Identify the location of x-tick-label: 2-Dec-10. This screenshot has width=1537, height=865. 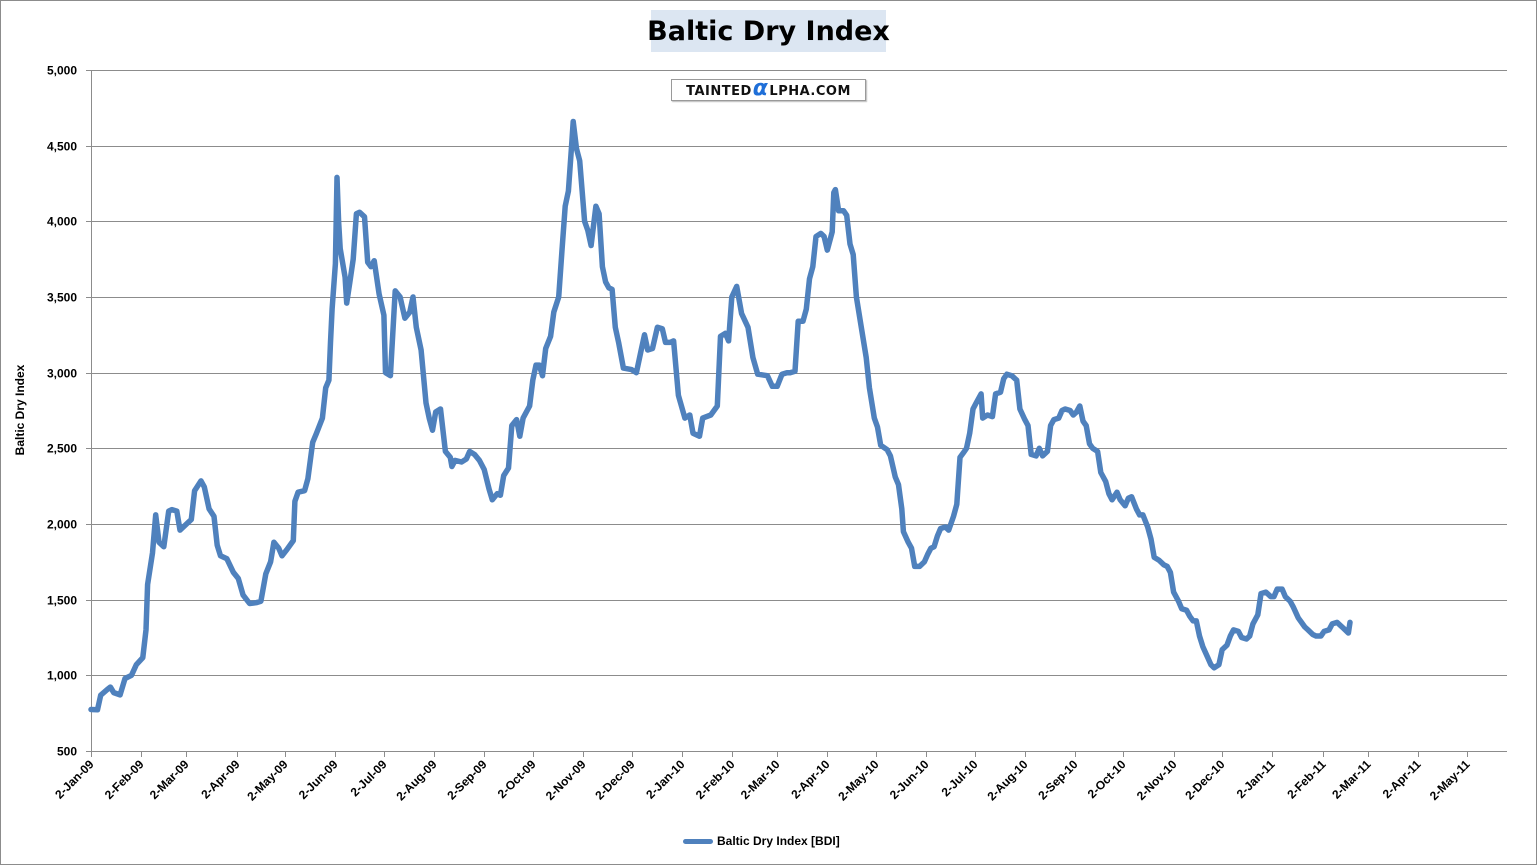
(1205, 780).